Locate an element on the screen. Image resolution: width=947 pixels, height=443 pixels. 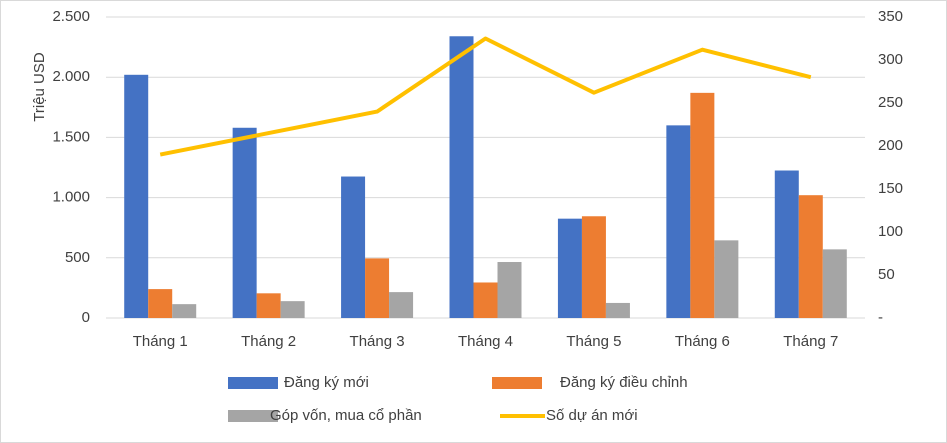
y2-tick-label: 250 is located at coordinates (890, 102).